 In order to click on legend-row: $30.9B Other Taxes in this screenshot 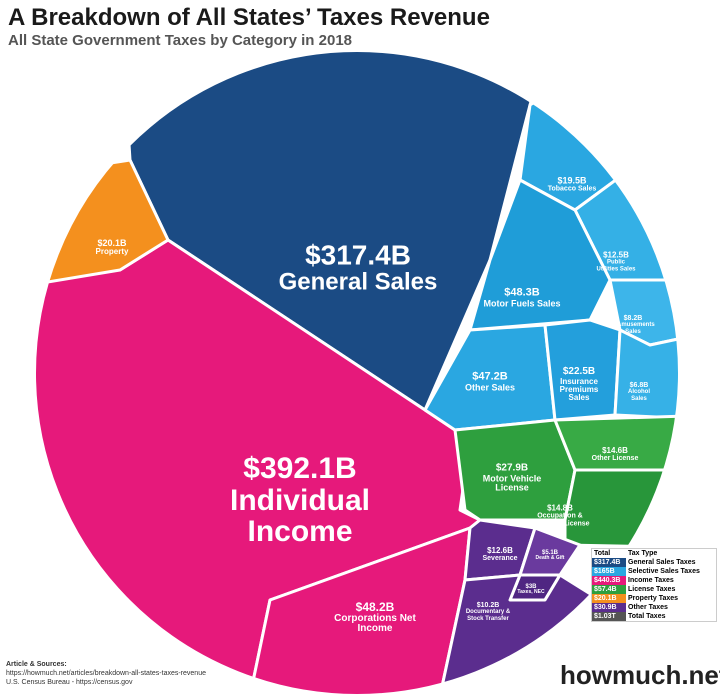, I will do `click(654, 607)`.